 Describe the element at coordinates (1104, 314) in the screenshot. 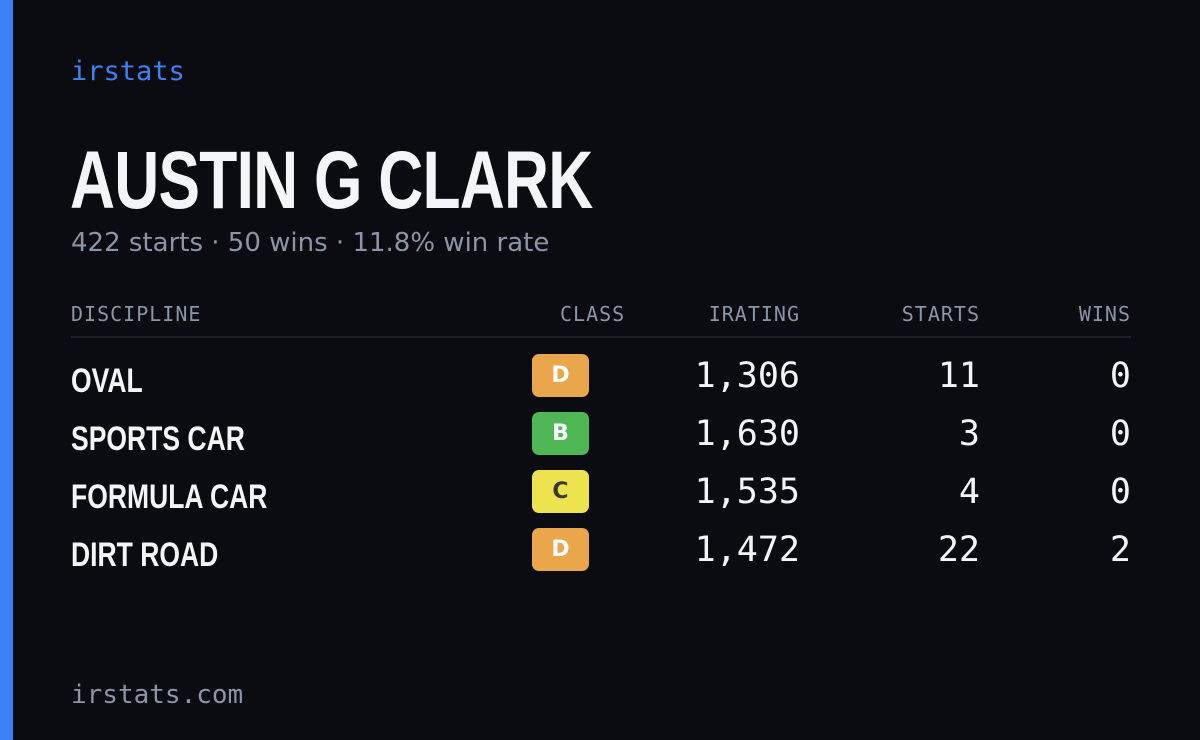

I see `header-wins: WINS` at that location.